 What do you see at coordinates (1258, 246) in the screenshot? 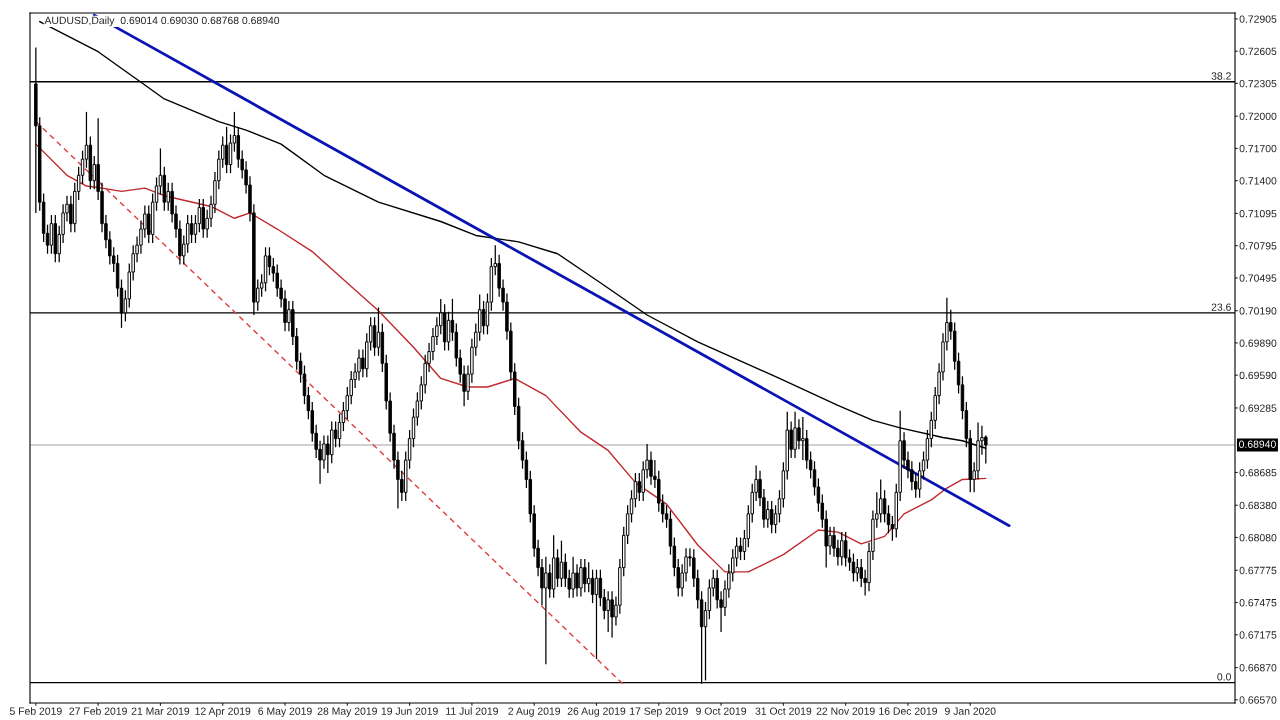
I see `y-tick-label: 0.70795` at bounding box center [1258, 246].